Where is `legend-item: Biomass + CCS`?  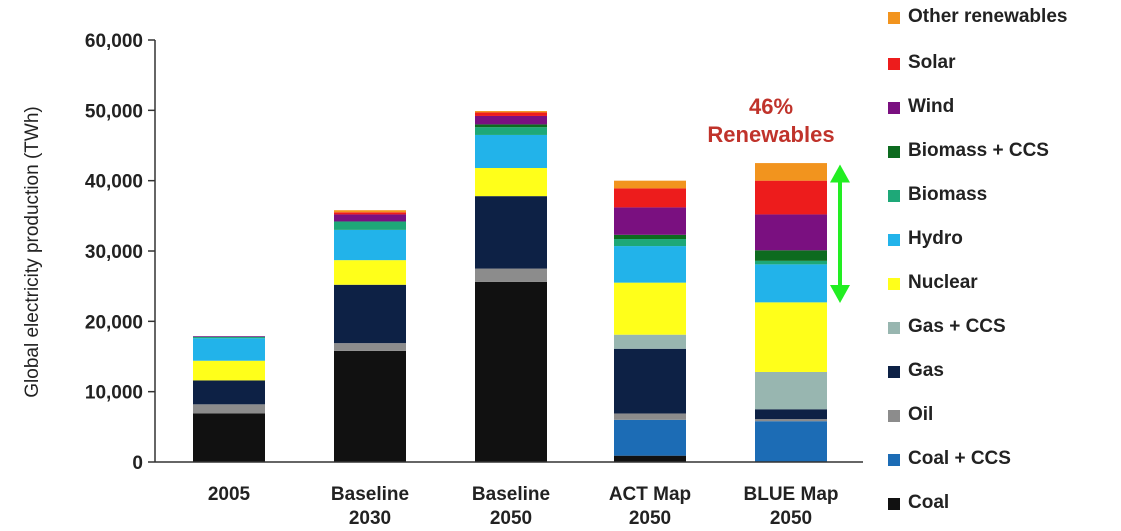 legend-item: Biomass + CCS is located at coordinates (993, 151).